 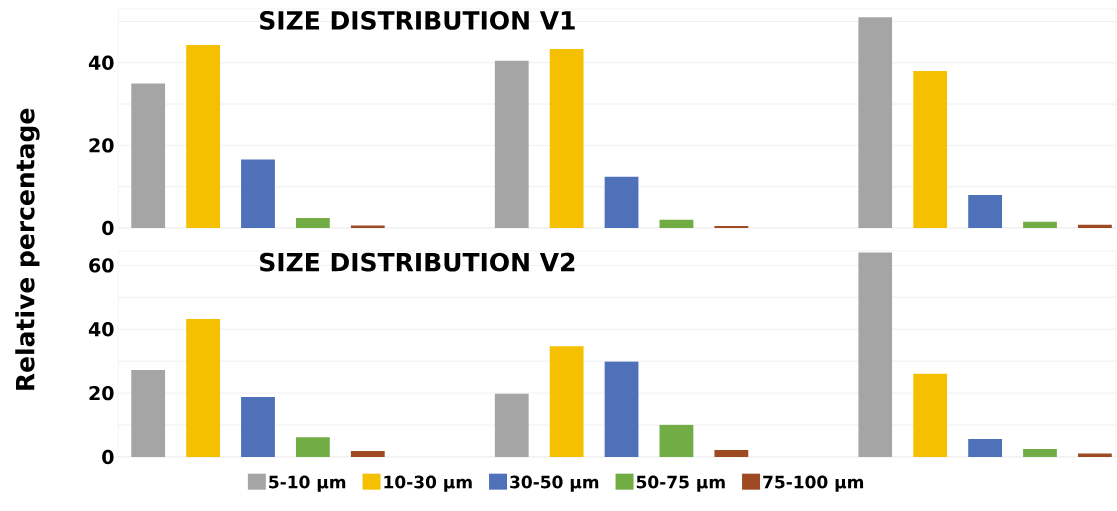 I want to click on legend-label: 75-100 µm, so click(x=813, y=483).